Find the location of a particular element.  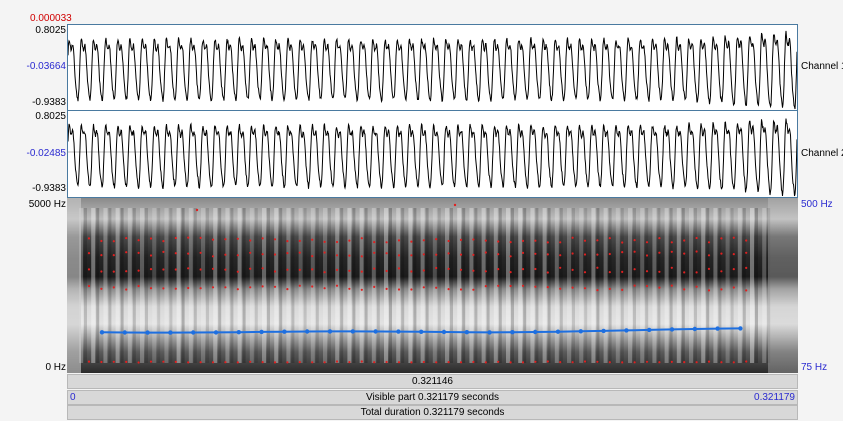

total-duration-bar: Total duration 0.321179 seconds is located at coordinates (432, 412).